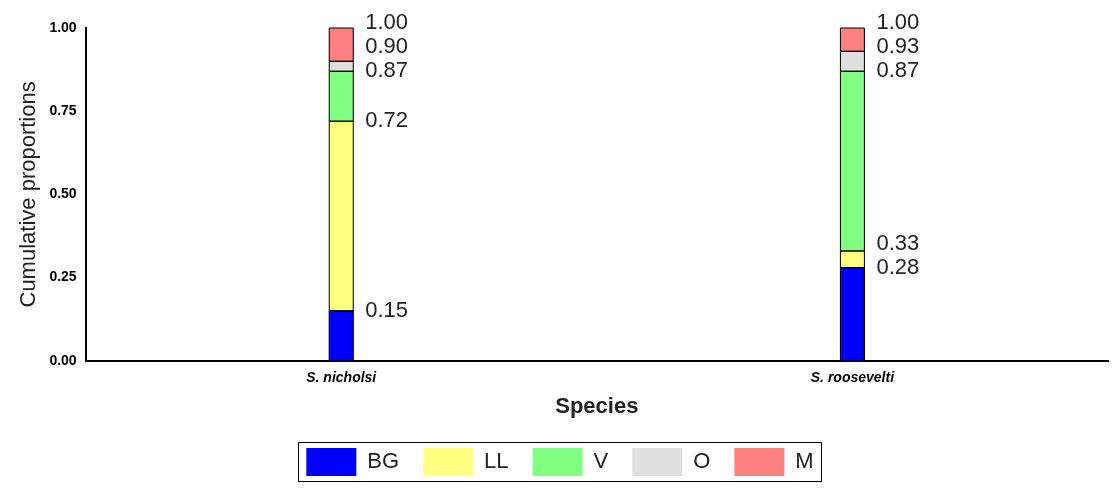  I want to click on annotation: 0.28, so click(898, 266).